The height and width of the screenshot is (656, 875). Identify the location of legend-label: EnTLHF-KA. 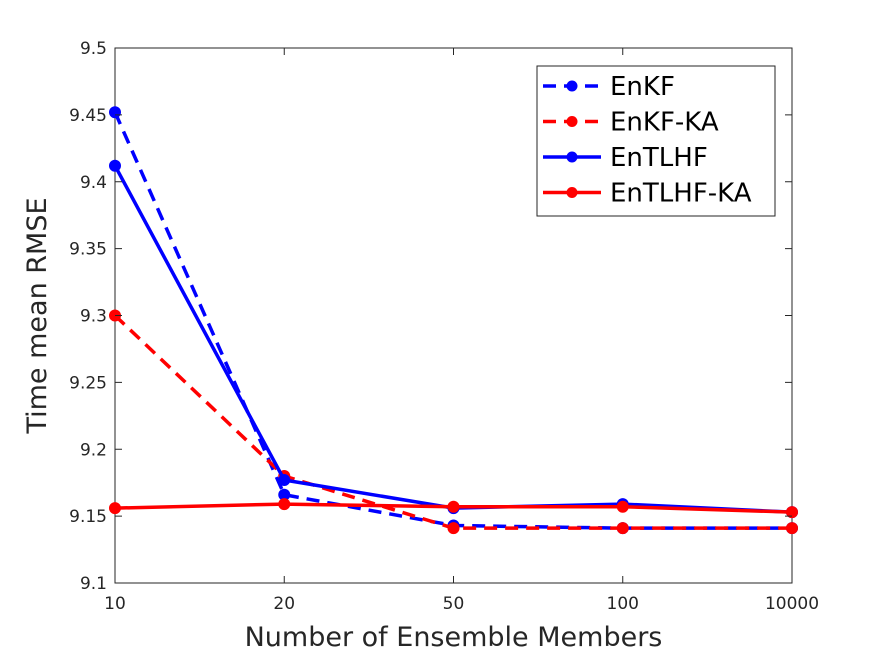
(681, 194).